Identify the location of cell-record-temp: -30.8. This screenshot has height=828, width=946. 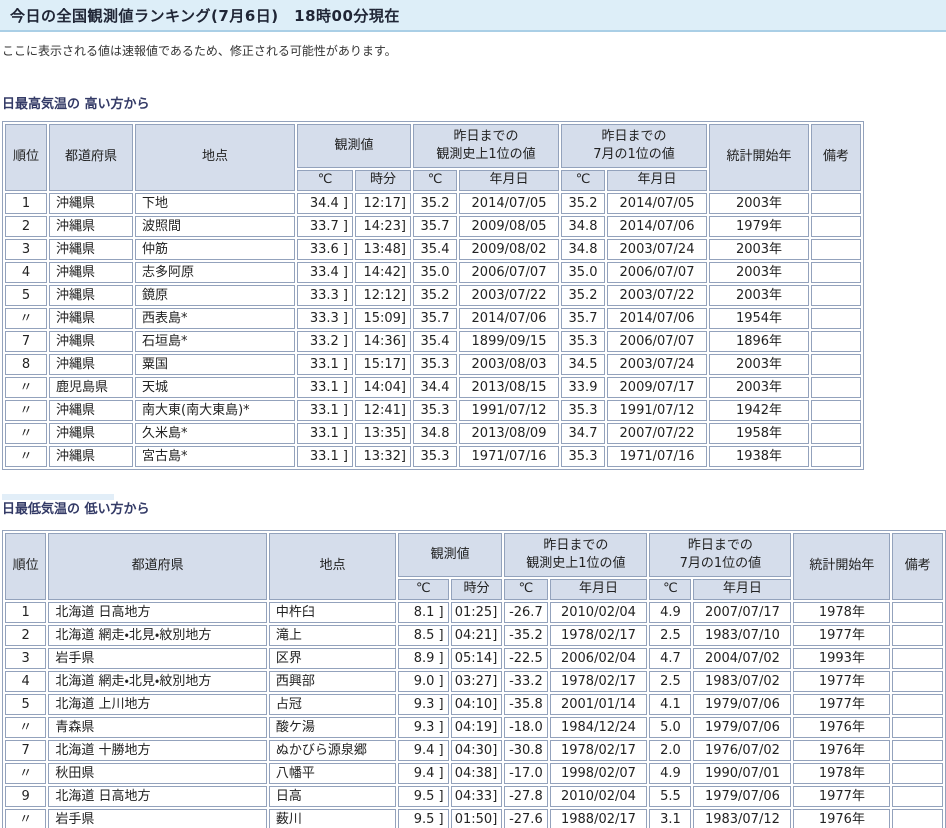
(526, 750).